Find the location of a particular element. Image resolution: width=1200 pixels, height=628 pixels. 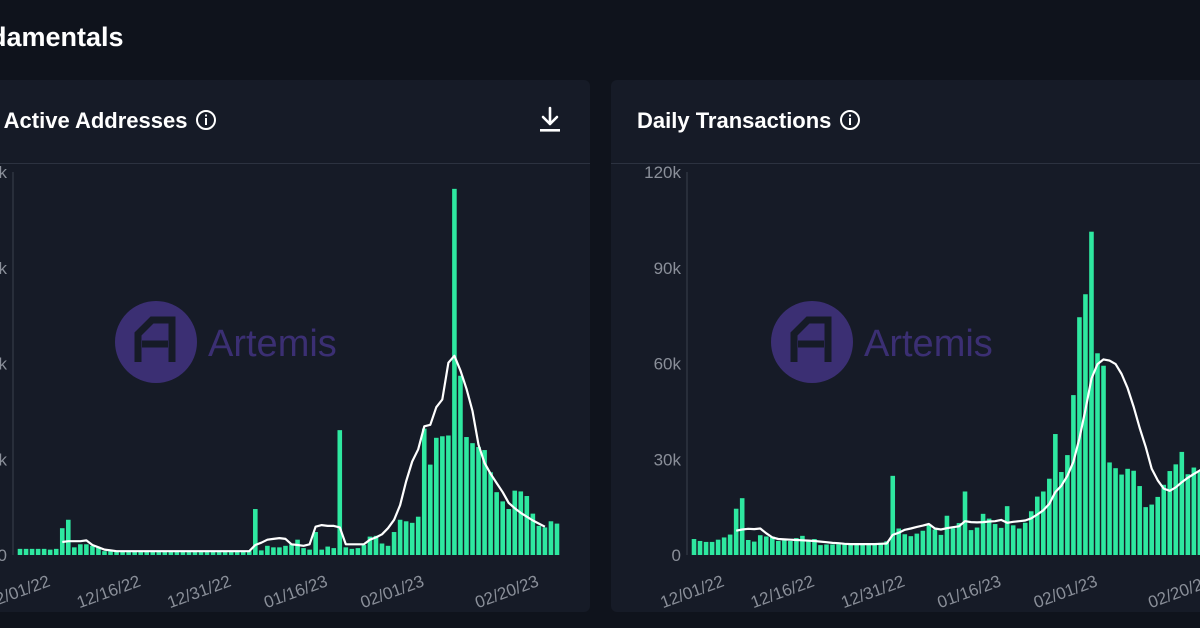

y-tick-label: 120k is located at coordinates (662, 172).